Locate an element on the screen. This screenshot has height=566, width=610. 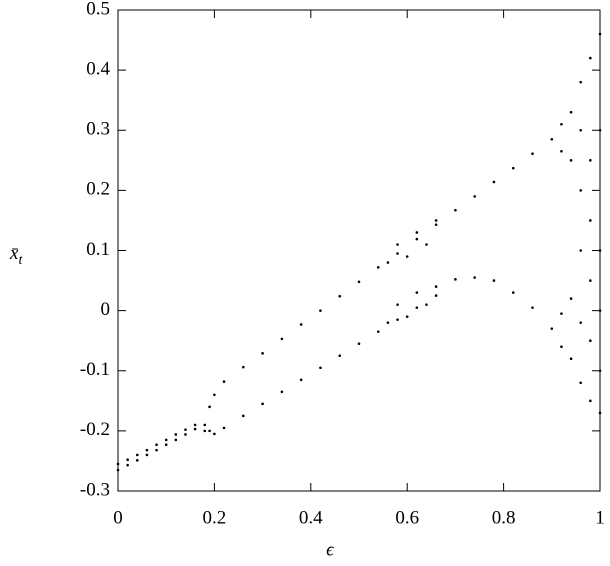
y-tick-label: 0.3 is located at coordinates (98, 129).